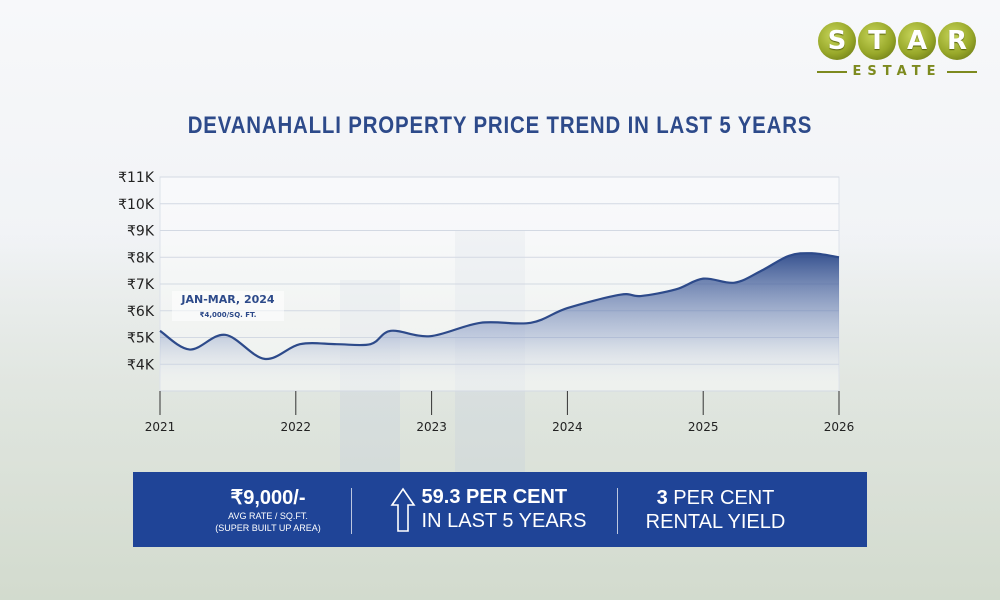  I want to click on x-tick-label: 2025, so click(703, 427).